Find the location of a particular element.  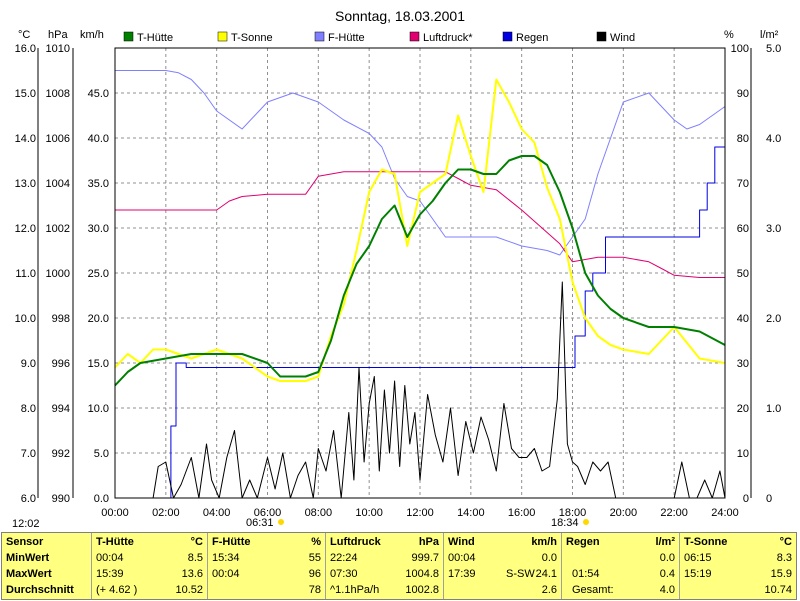

stats-col-wind: Wind km/h 00:04 0.0 17:39 S-SW 24.1 2.6 is located at coordinates (503, 566).